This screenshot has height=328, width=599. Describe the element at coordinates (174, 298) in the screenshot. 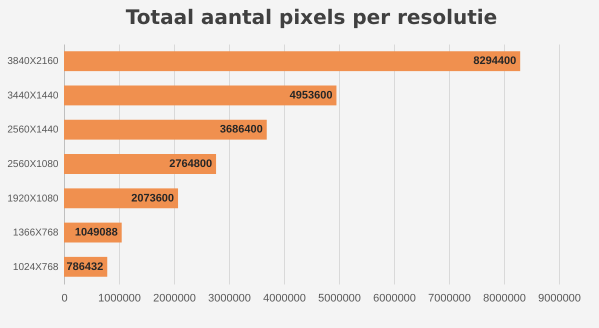

I see `x-tick-label: 2000000` at that location.